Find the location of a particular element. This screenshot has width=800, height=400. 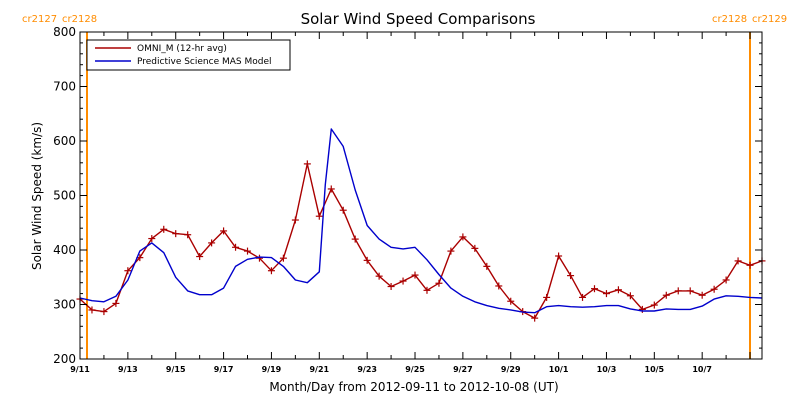

x-tick-label: 9/11 is located at coordinates (80, 369).